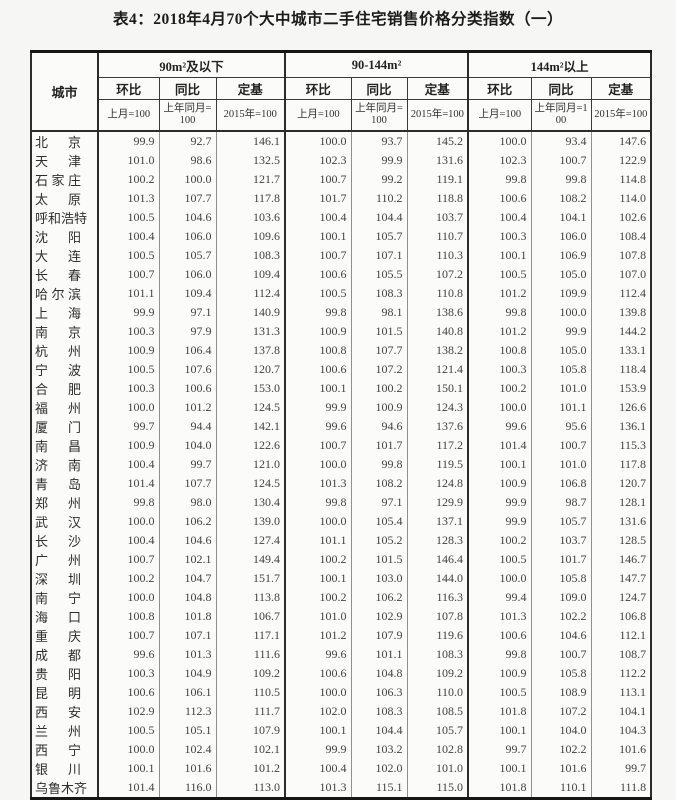  I want to click on value-cell: 108.9, so click(561, 692).